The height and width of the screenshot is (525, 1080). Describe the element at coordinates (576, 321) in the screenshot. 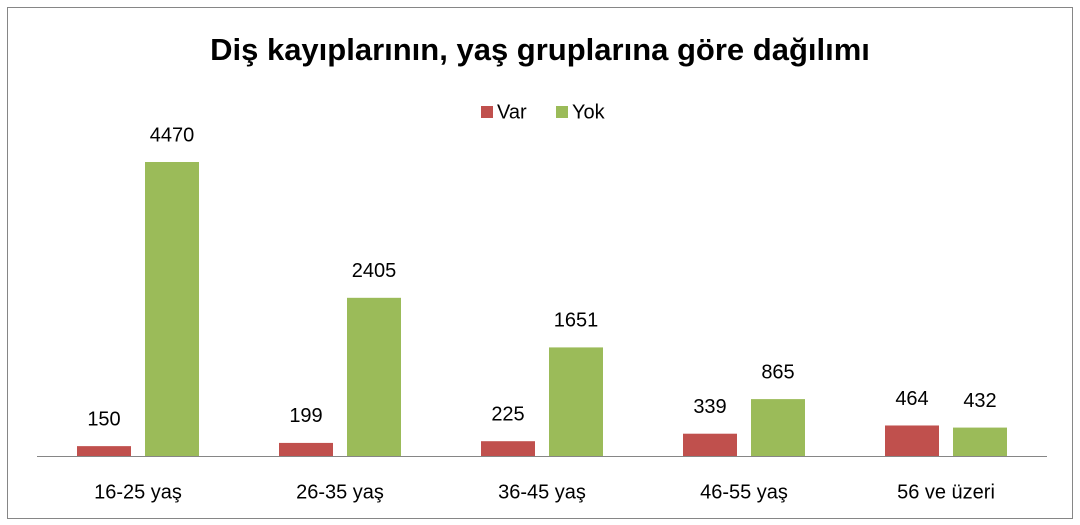

I see `data-label: 1651` at that location.